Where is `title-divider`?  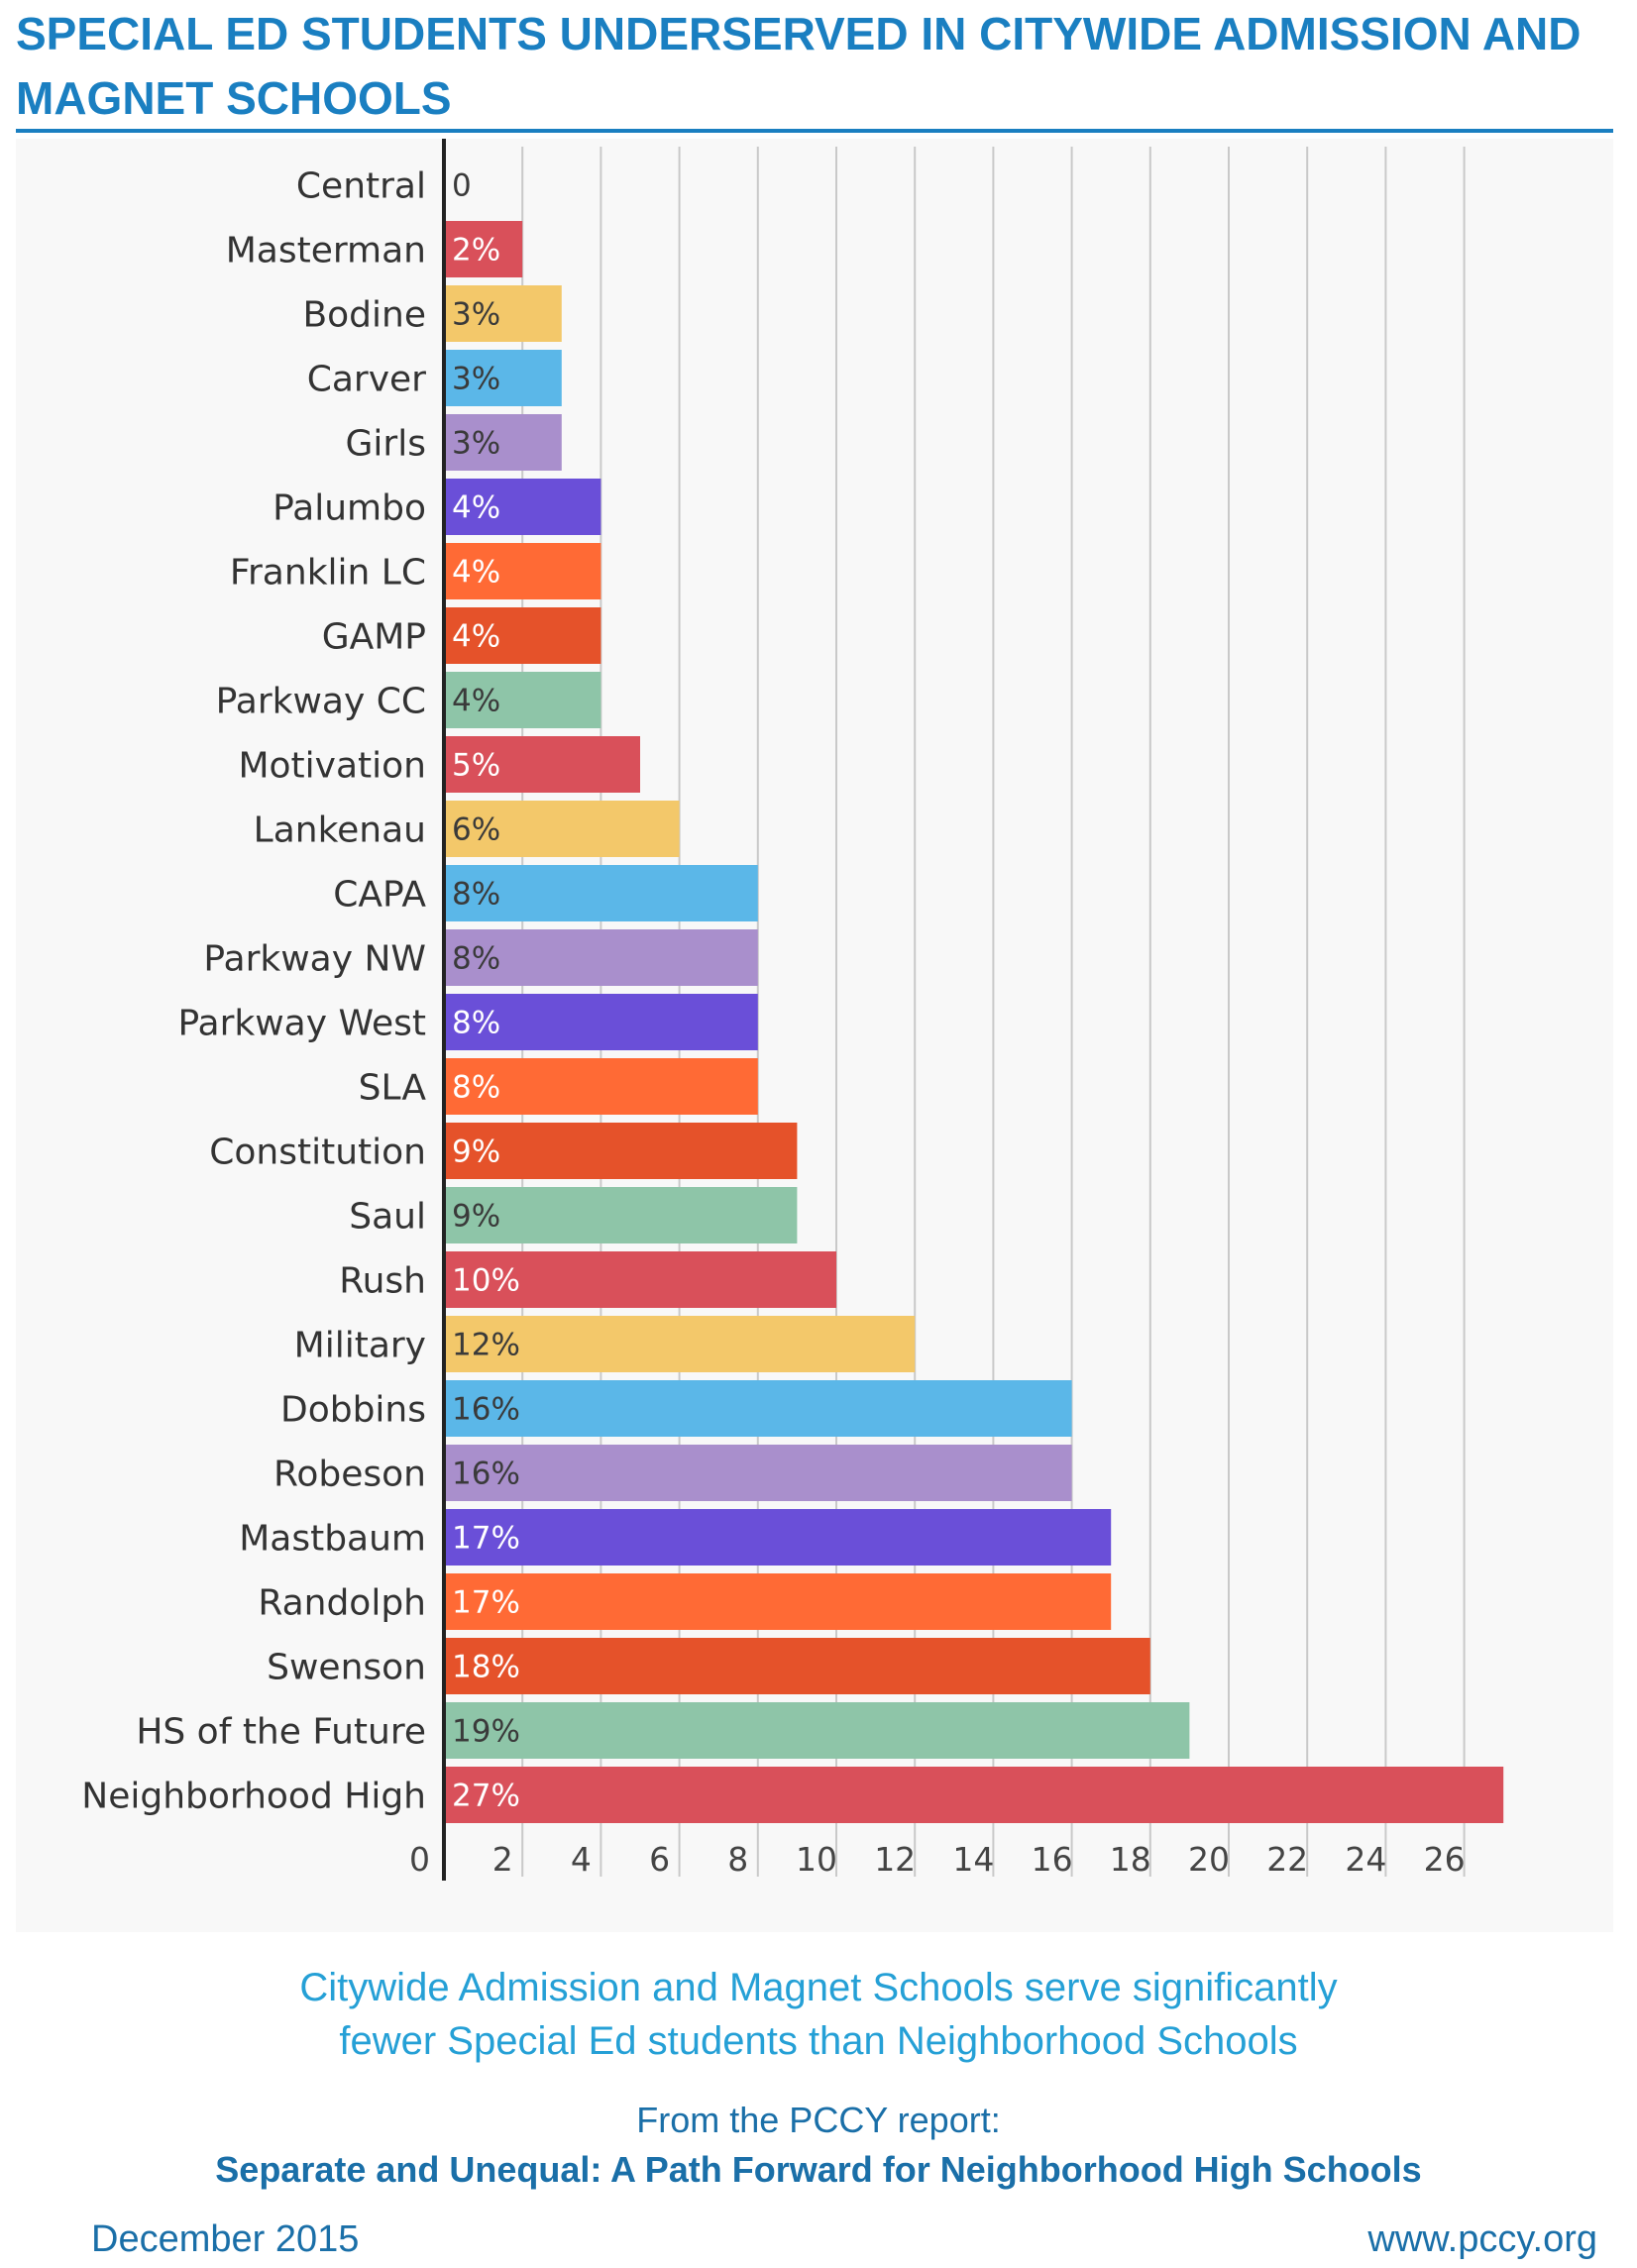
title-divider is located at coordinates (814, 131).